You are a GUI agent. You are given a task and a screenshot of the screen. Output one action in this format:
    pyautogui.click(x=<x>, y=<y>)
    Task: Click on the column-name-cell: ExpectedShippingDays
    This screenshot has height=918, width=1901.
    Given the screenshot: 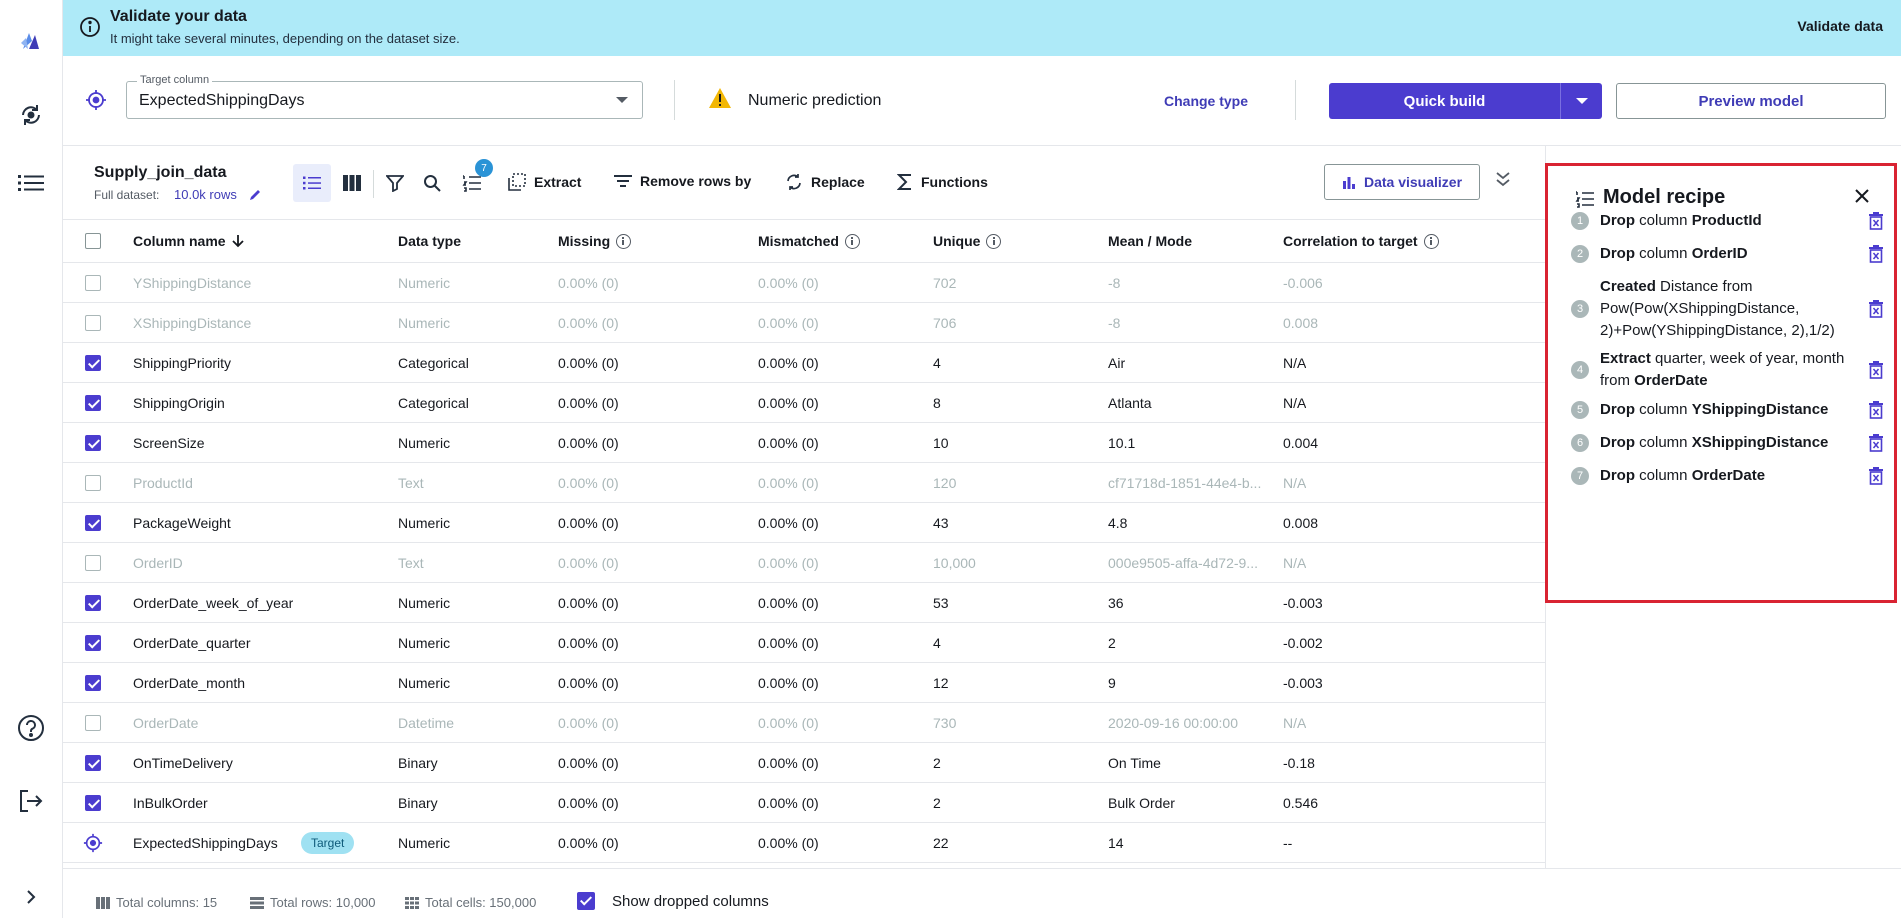 What is the action you would take?
    pyautogui.click(x=205, y=843)
    